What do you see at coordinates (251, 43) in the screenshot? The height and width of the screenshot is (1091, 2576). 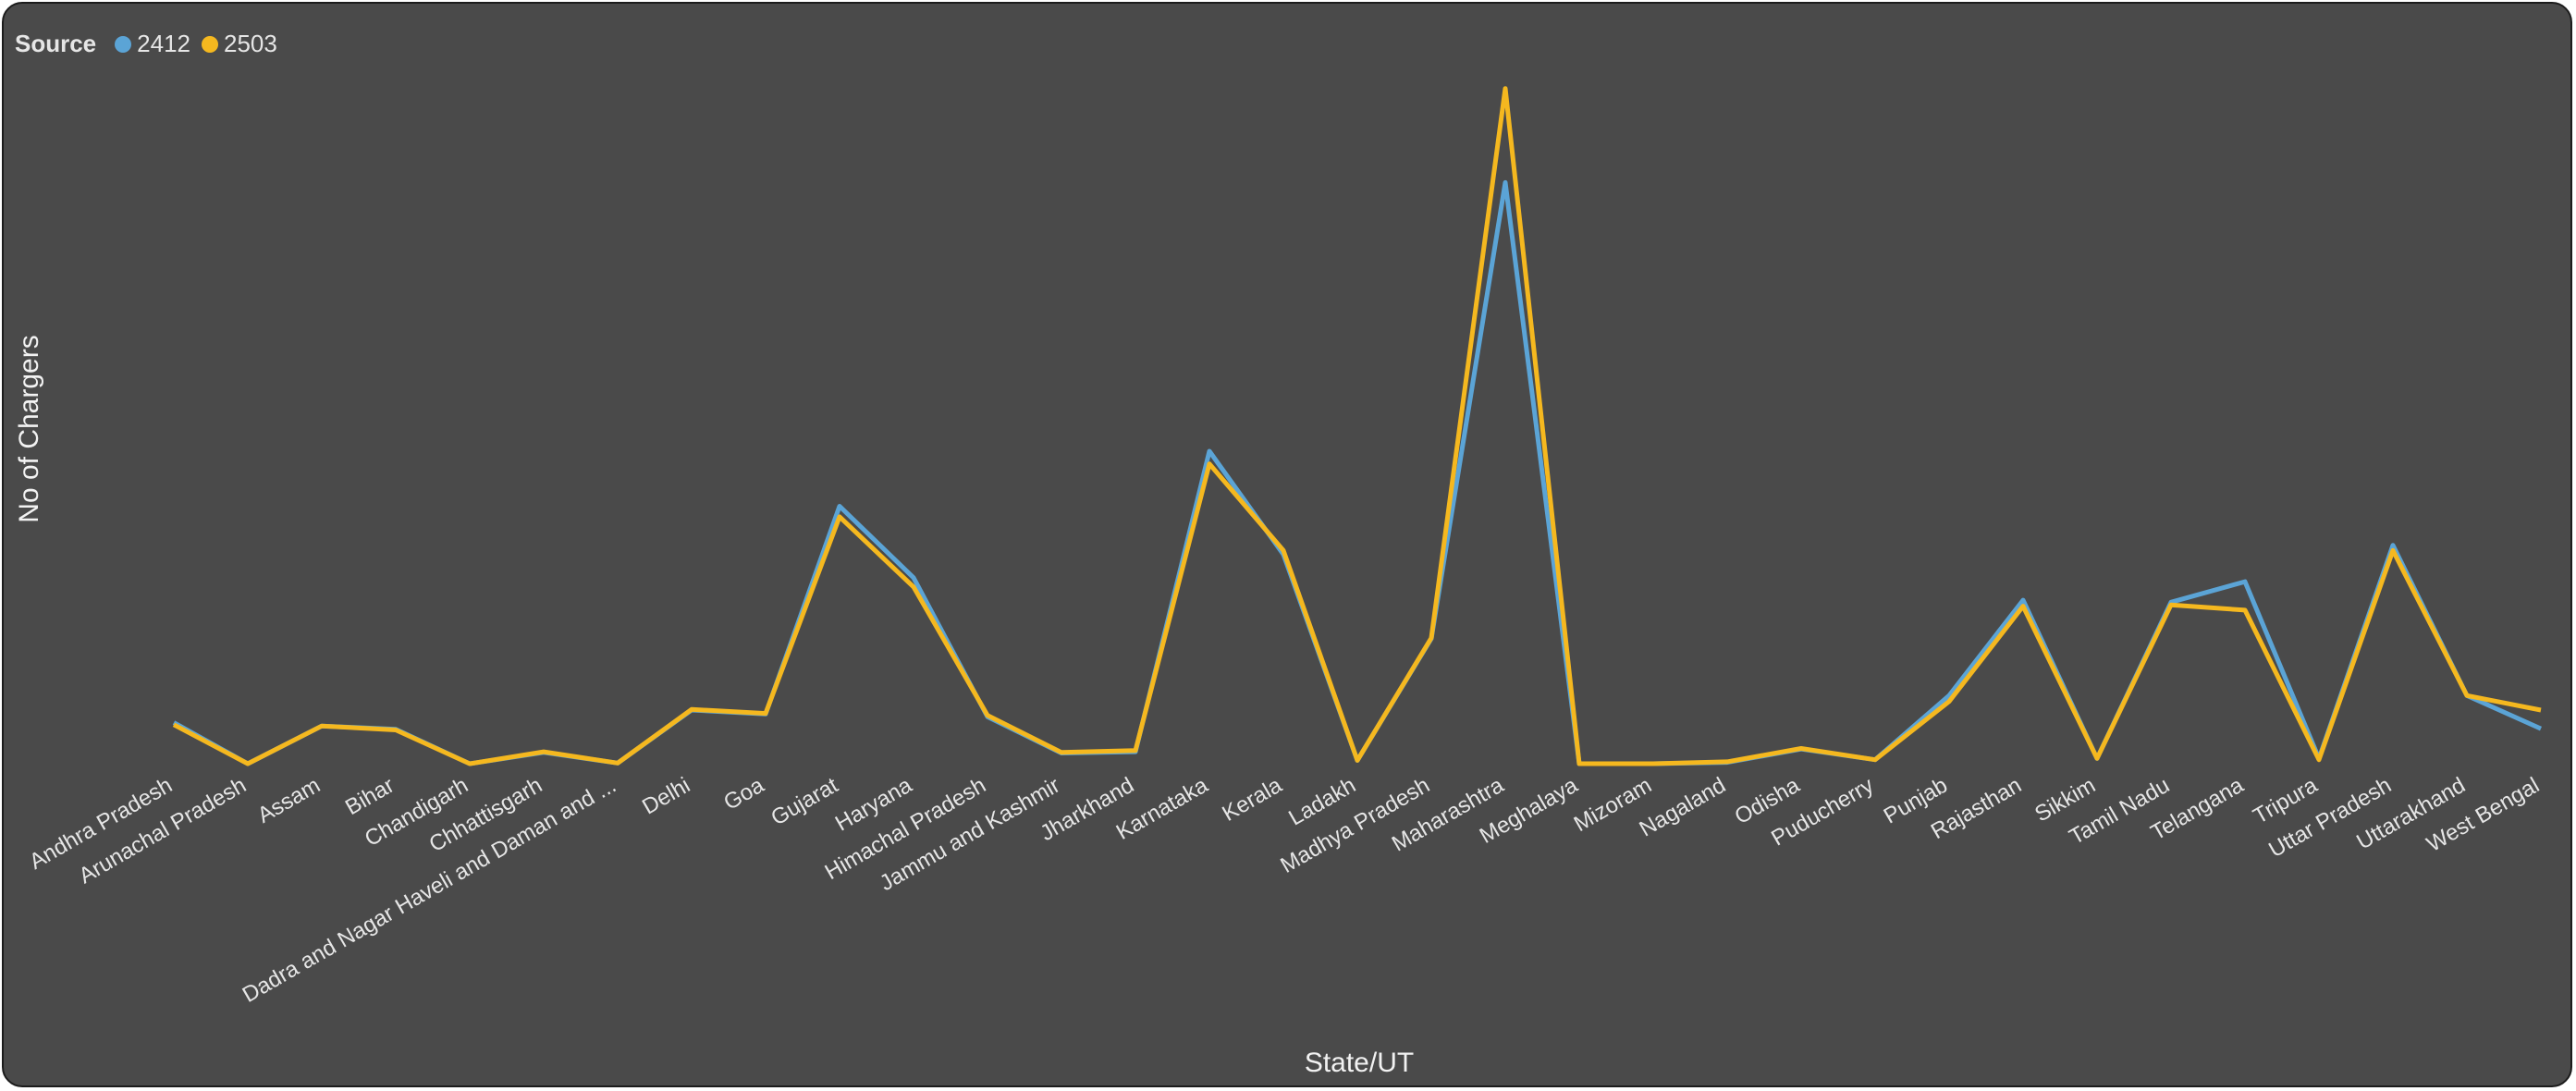 I see `legend-label-2503: 2503` at bounding box center [251, 43].